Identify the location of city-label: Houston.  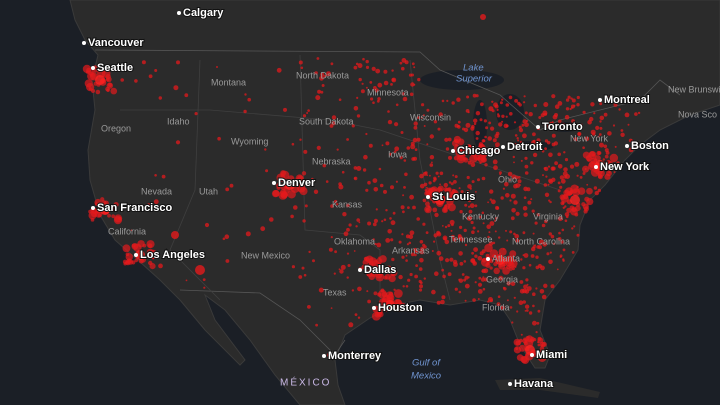
(400, 308).